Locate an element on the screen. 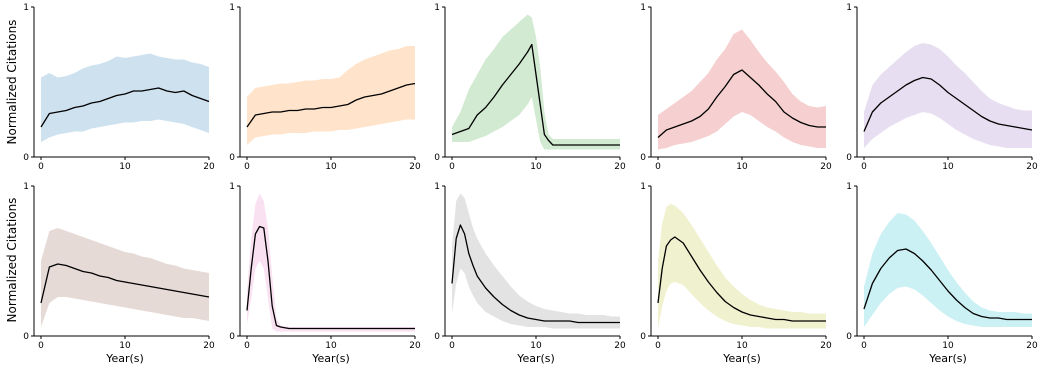 The height and width of the screenshot is (372, 1043). panel-4: 010 10 20 is located at coordinates (736, 87).